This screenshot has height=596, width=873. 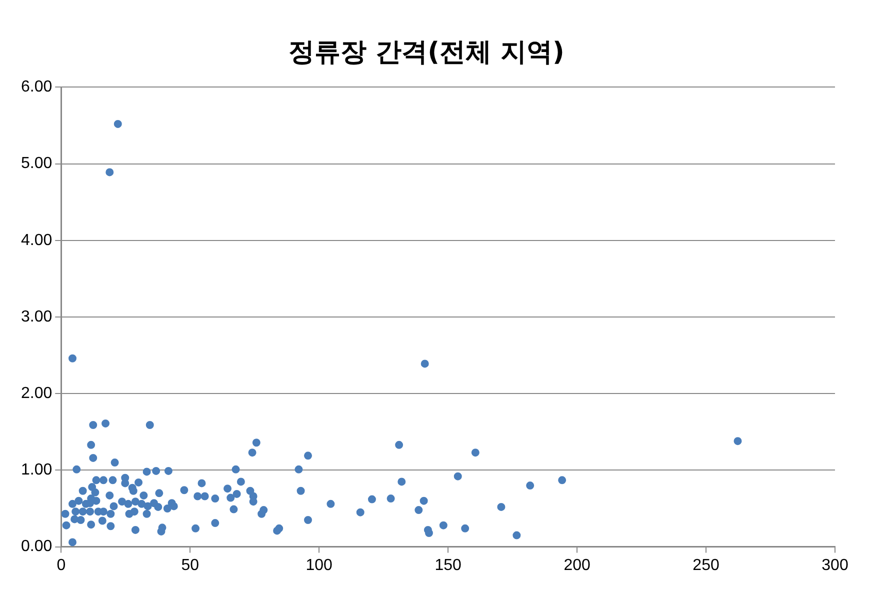 I want to click on x-tick-label: 100, so click(x=319, y=565).